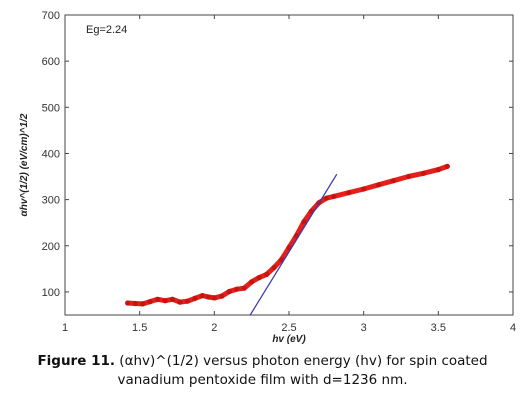 The height and width of the screenshot is (409, 525). I want to click on y-tick-label: 700, so click(51, 16).